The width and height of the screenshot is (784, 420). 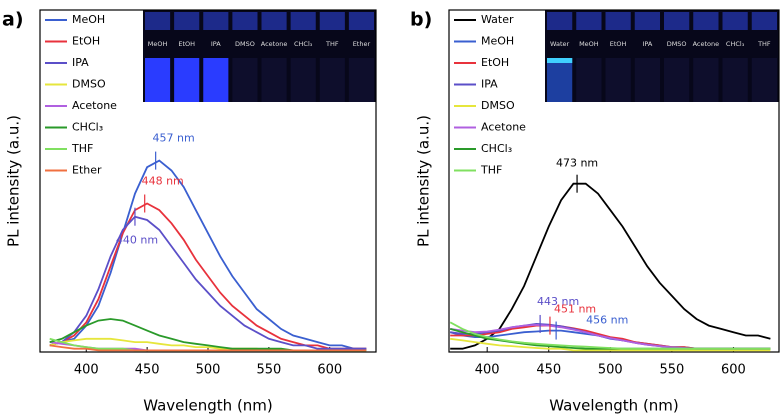 What do you see at coordinates (497, 19) in the screenshot?
I see `legend-label: Water` at bounding box center [497, 19].